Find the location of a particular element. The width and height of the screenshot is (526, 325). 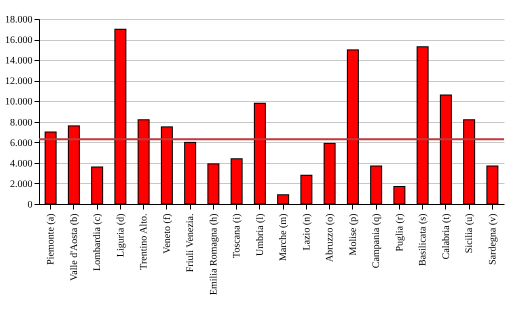

x-tick-label: Trentino Alto. is located at coordinates (144, 242).